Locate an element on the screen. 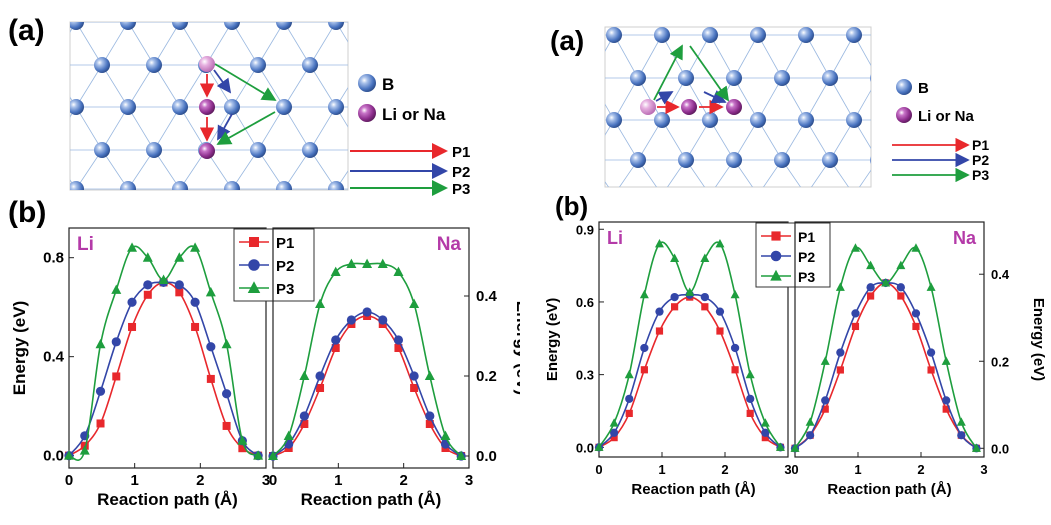  atom-legend: B Li or Na is located at coordinates (935, 102).